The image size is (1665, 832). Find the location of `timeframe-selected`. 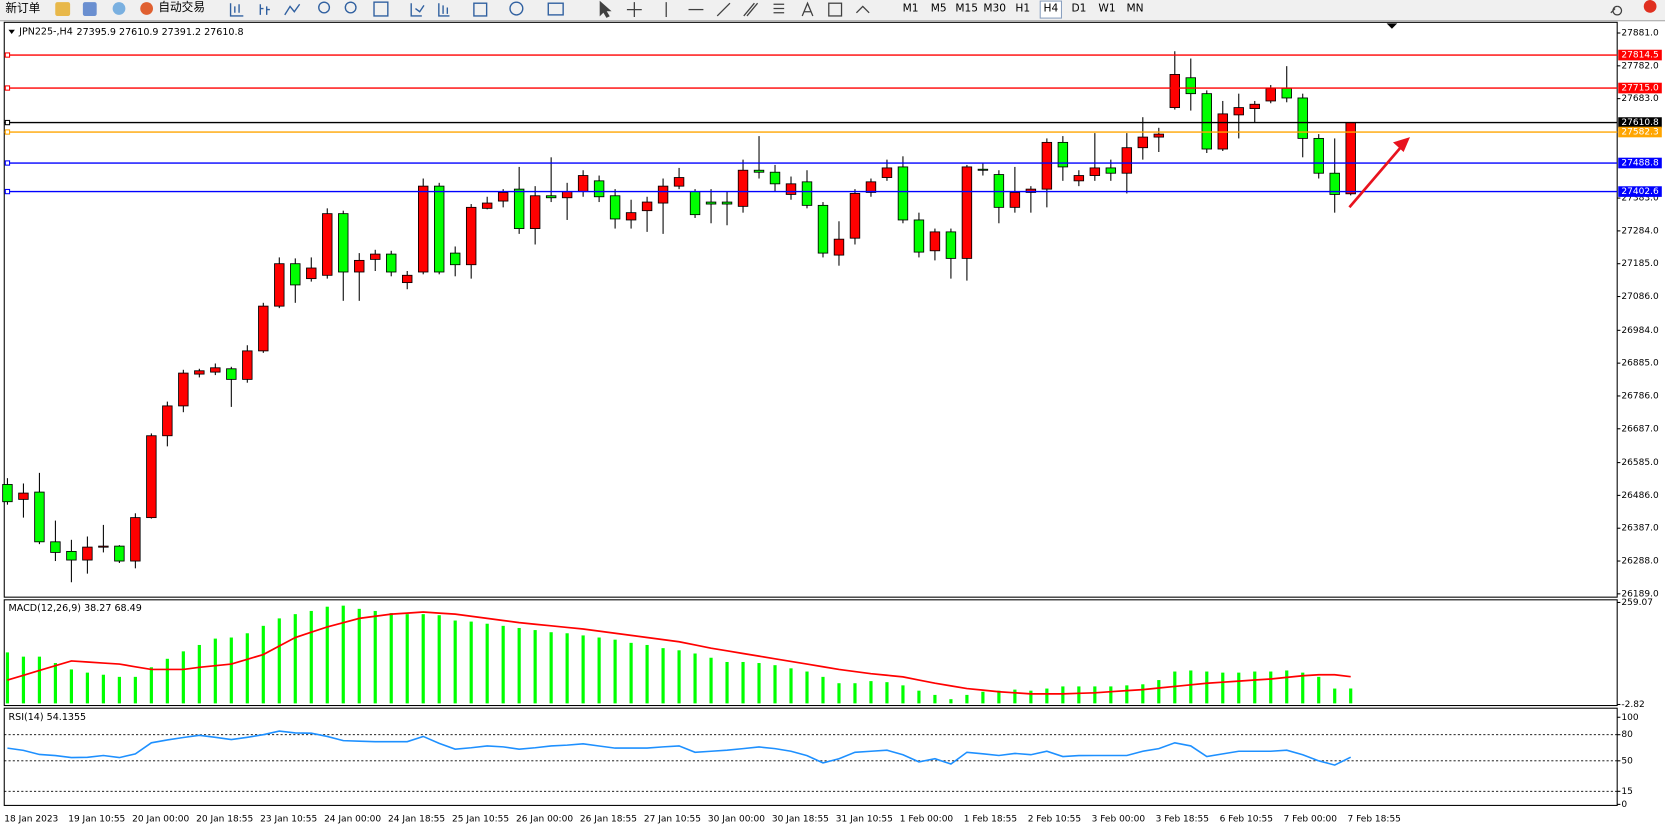

timeframe-selected is located at coordinates (1051, 9).